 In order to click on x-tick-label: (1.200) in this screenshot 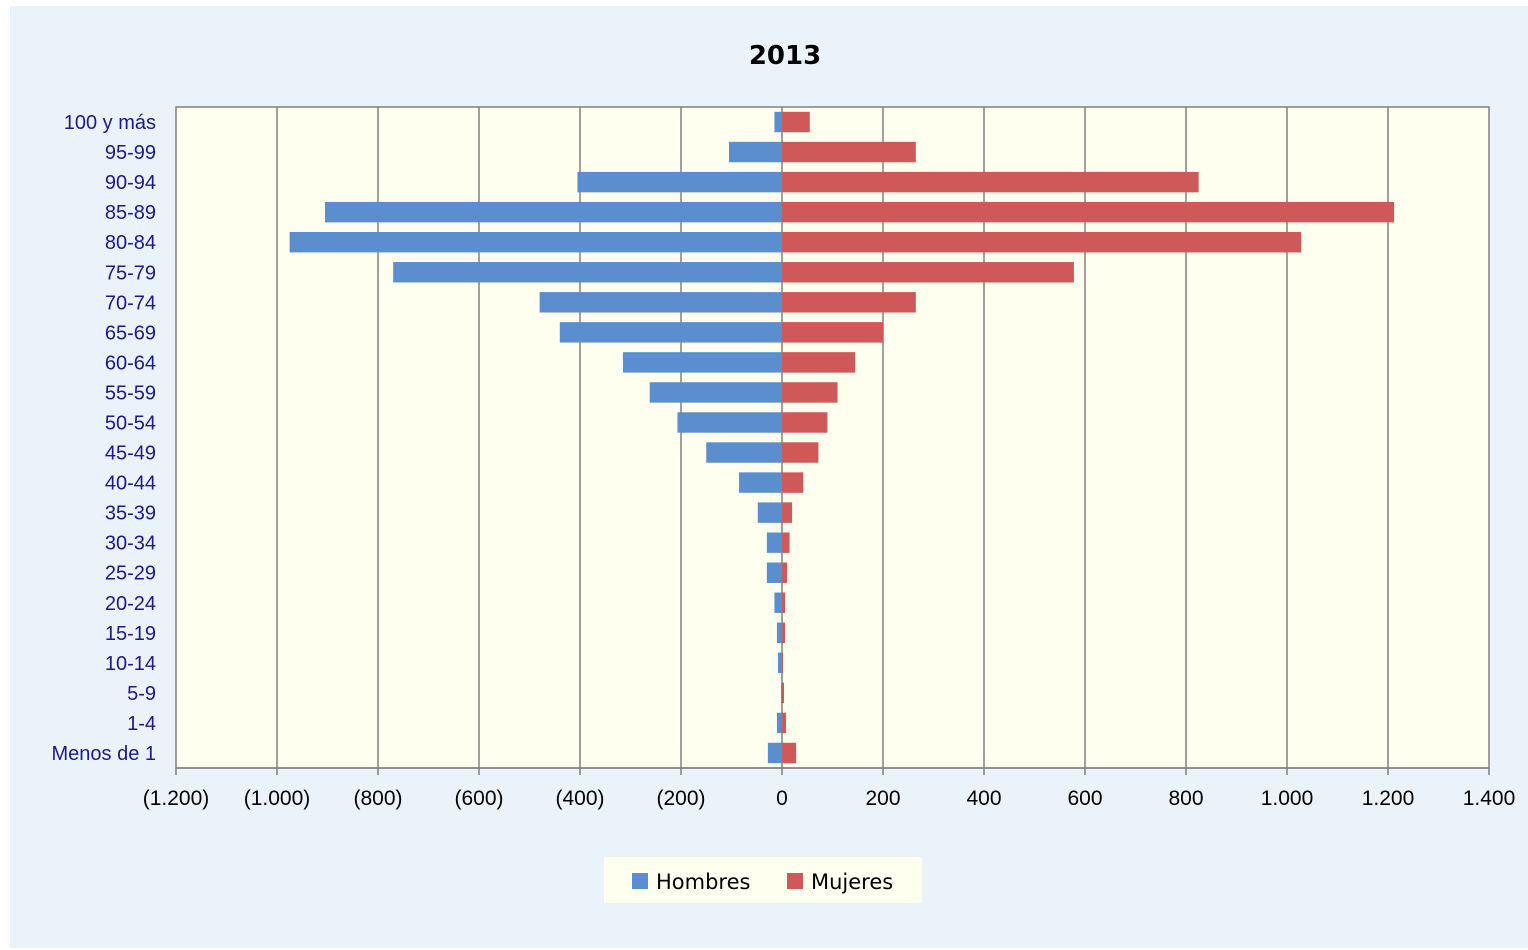, I will do `click(176, 798)`.